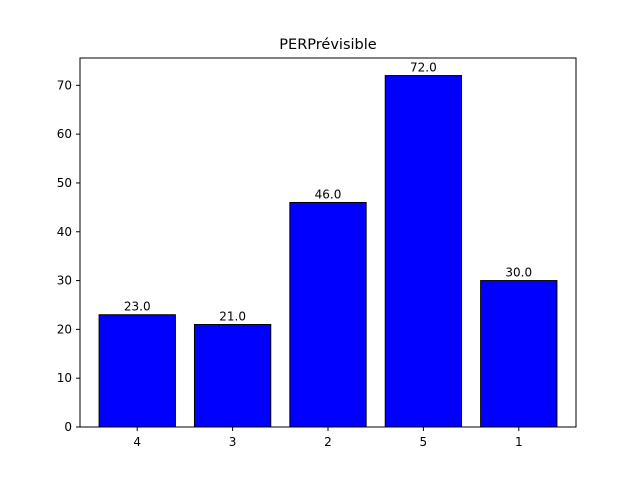 Image resolution: width=640 pixels, height=480 pixels. Describe the element at coordinates (424, 442) in the screenshot. I see `x-tick-label: 5` at that location.